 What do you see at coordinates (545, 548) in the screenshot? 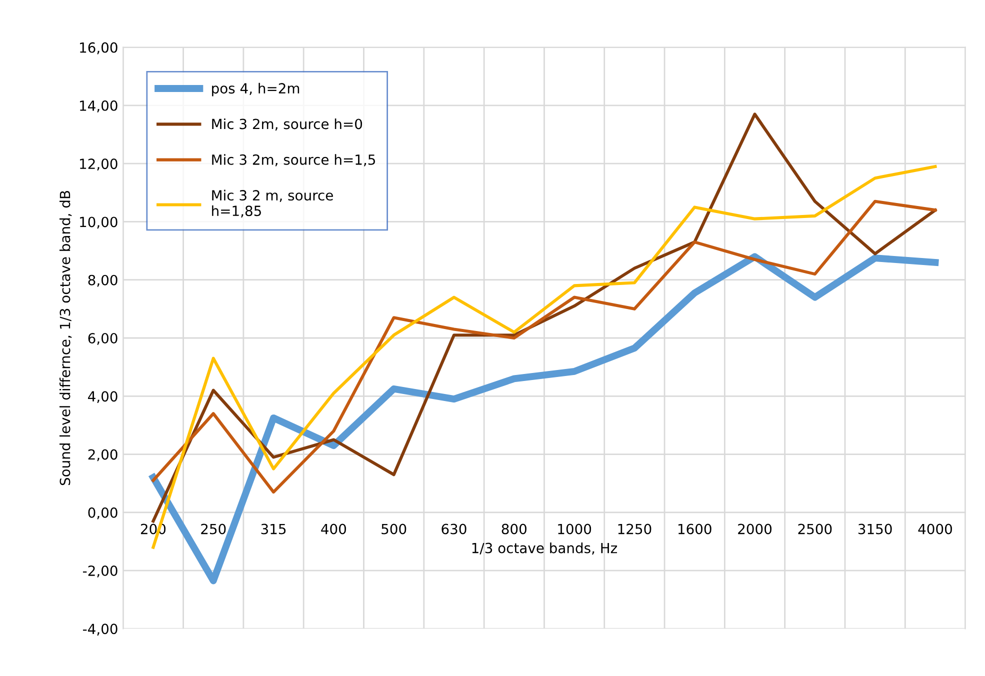
I see `x-axis-title: 1/3 octave bands, Hz` at bounding box center [545, 548].